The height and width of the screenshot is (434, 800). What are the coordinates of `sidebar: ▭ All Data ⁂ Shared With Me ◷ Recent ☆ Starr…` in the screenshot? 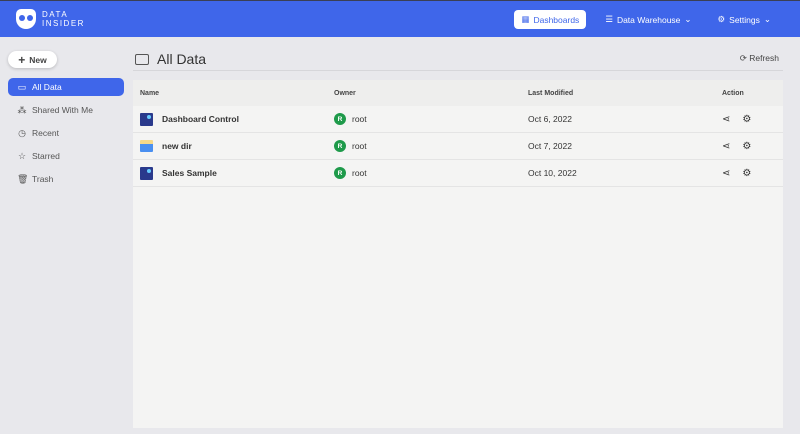 It's located at (66, 135).